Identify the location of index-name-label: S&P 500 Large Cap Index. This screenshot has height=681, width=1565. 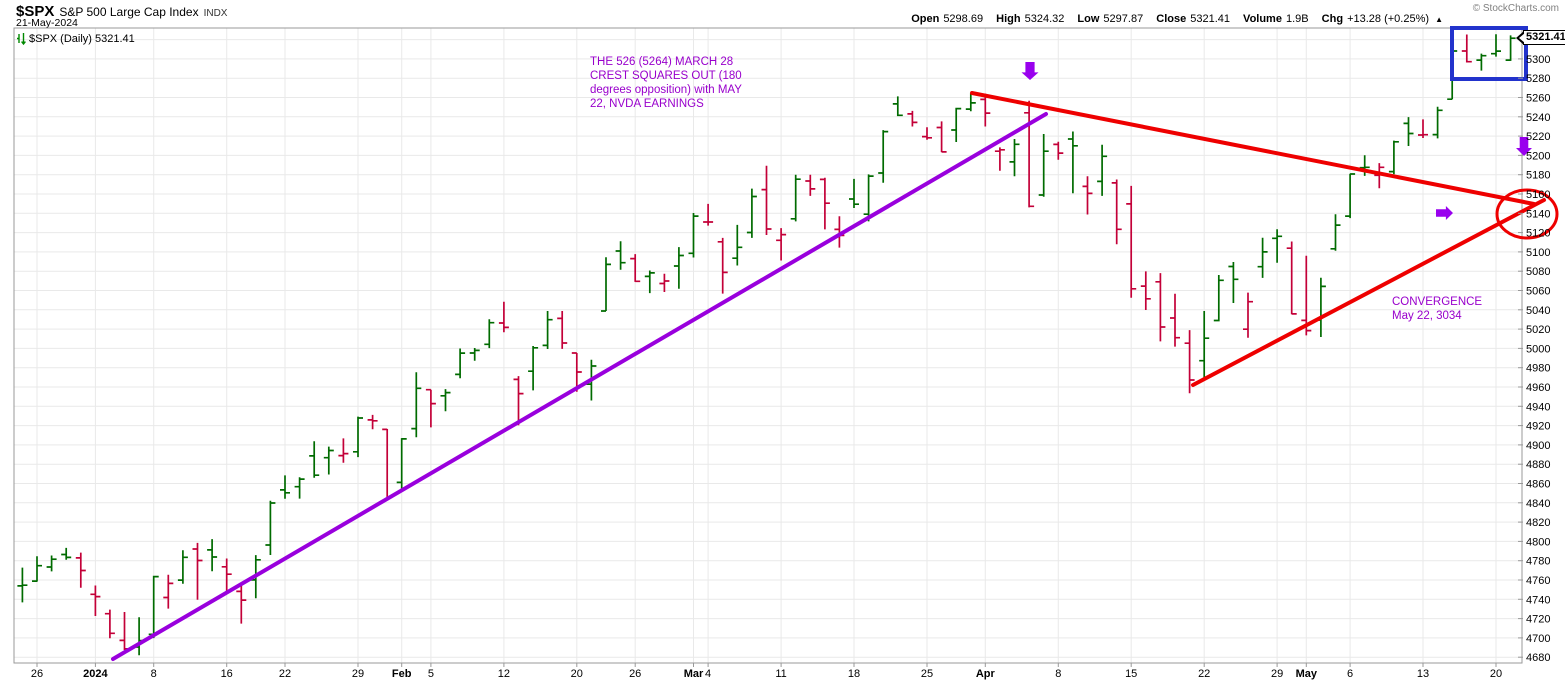
(129, 12).